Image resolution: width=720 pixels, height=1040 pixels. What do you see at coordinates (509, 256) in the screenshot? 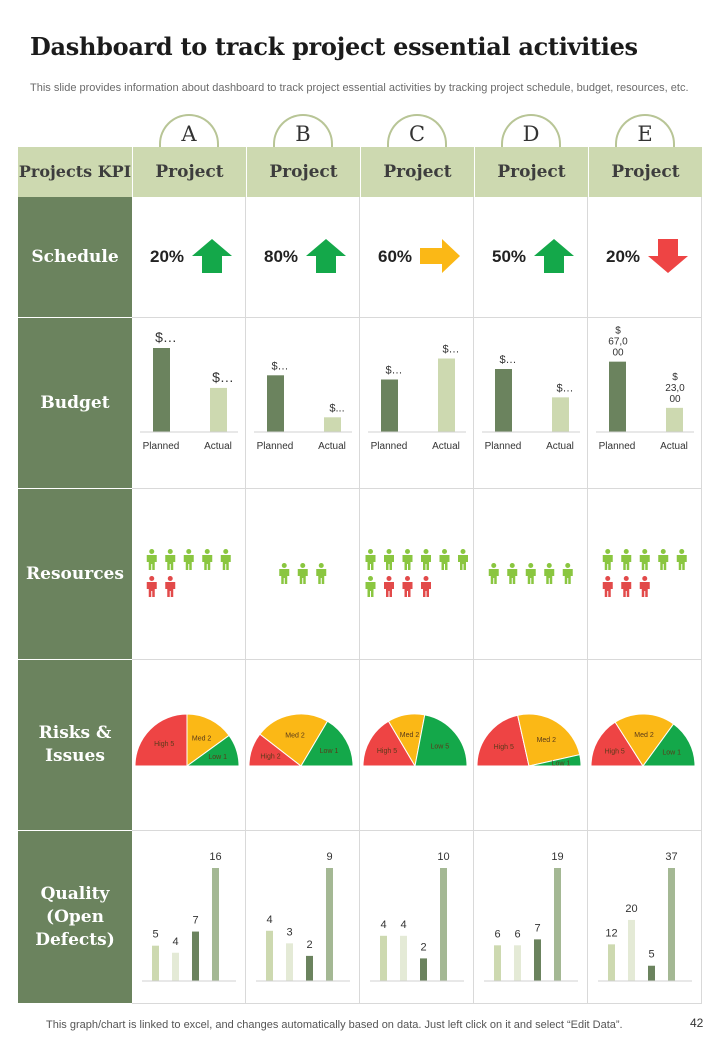
I see `schedule-value: 50%` at bounding box center [509, 256].